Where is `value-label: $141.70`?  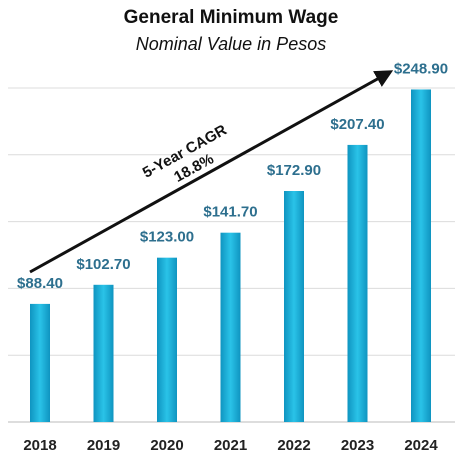
value-label: $141.70 is located at coordinates (230, 212).